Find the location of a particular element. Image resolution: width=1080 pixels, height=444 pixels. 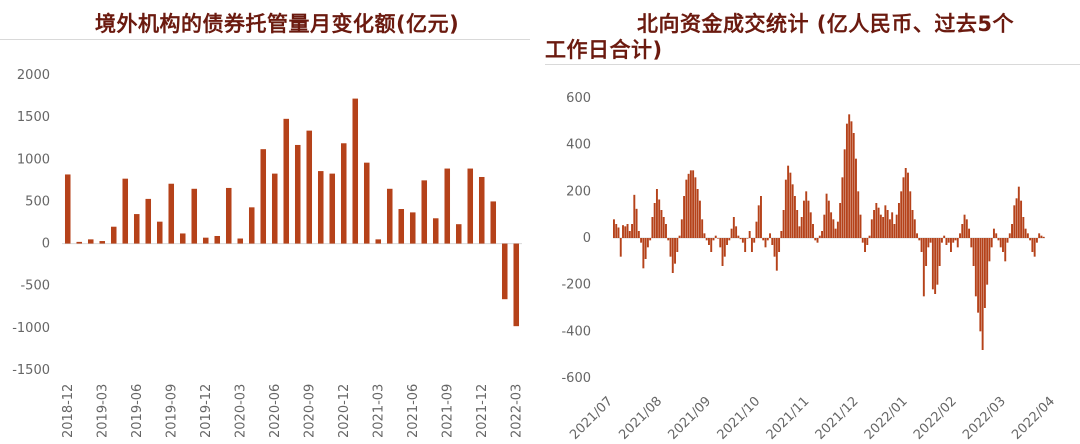

x-tick-label: 2019-09 is located at coordinates (171, 411).